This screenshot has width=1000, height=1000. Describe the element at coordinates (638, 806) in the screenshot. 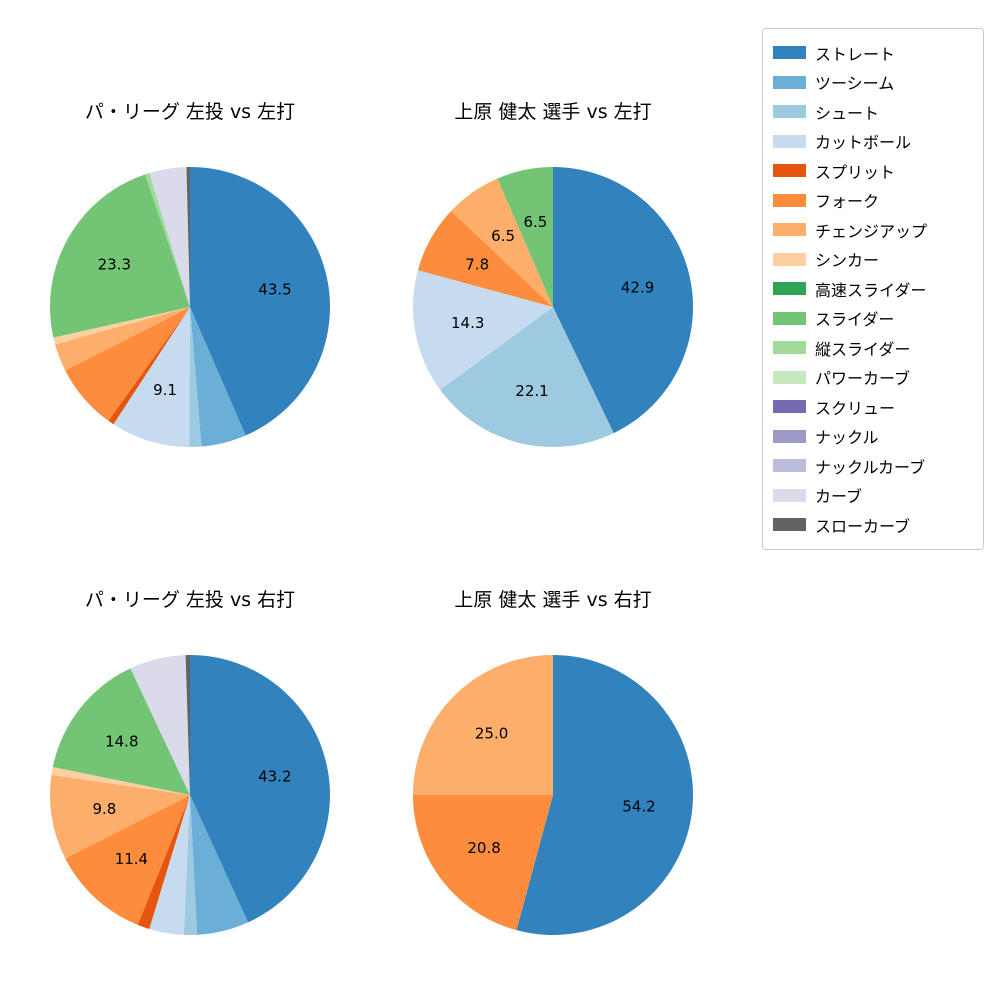

I see `pie-percentage-label: 54.2` at that location.